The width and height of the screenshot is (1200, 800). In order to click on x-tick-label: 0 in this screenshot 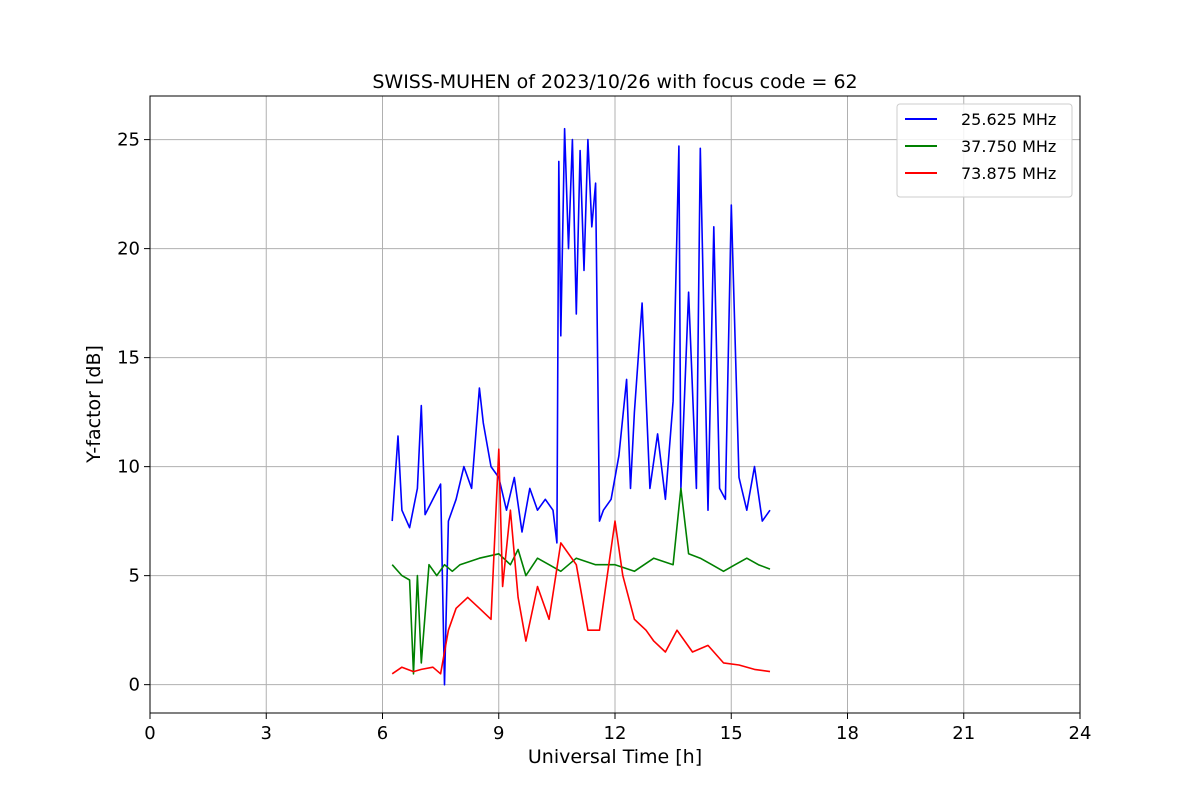, I will do `click(149, 733)`.